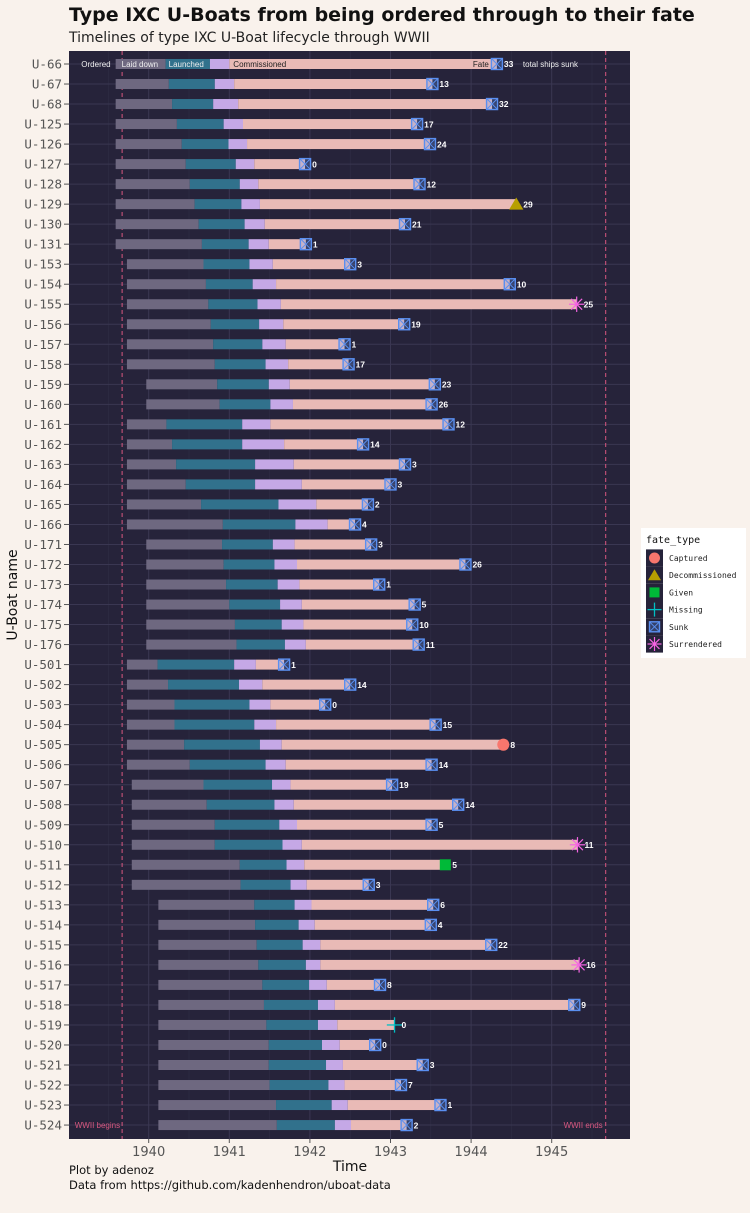 Image resolution: width=750 pixels, height=1213 pixels. What do you see at coordinates (516, 203) in the screenshot?
I see `decommissioned-triangle-icon` at bounding box center [516, 203].